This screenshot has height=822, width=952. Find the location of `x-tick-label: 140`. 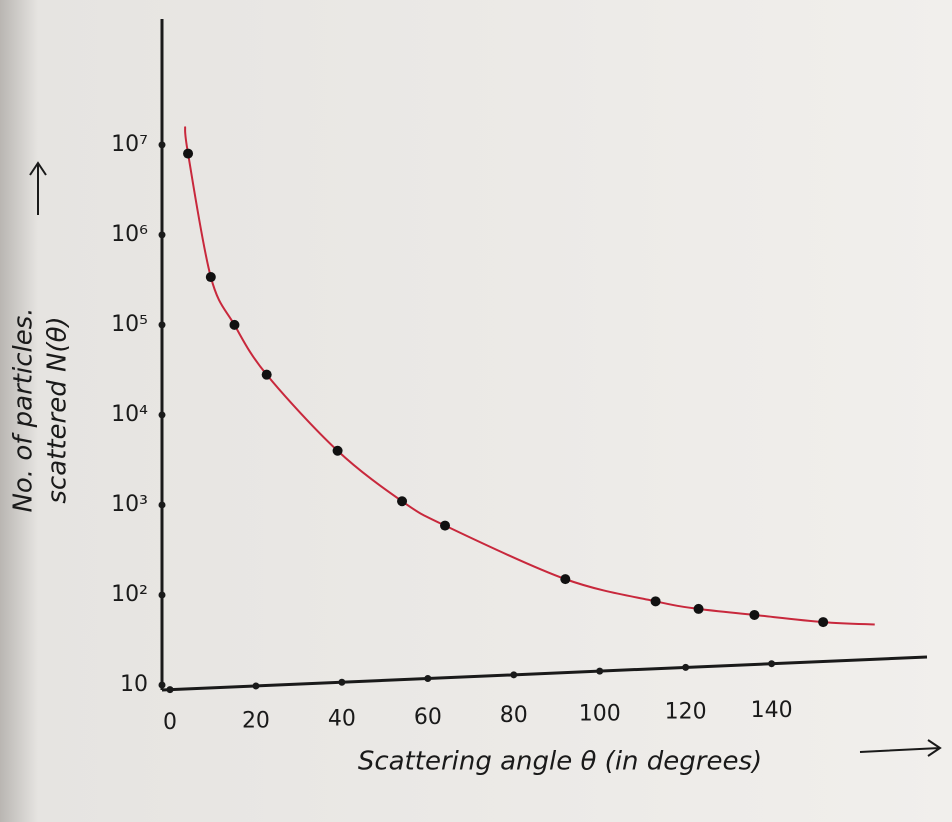

x-tick-label: 140 is located at coordinates (772, 710).